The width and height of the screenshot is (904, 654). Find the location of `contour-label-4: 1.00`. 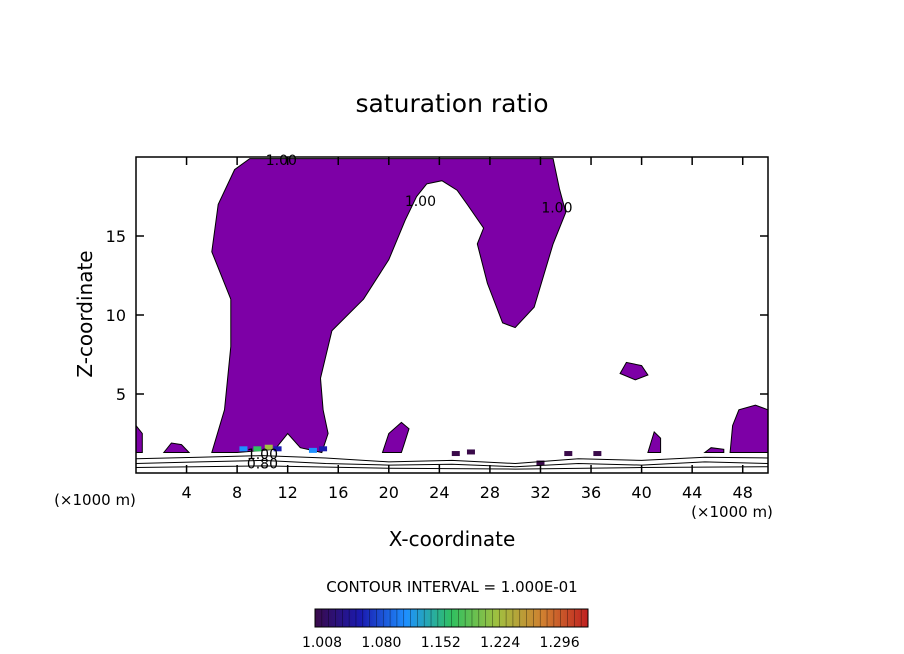

contour-label-4: 1.00 is located at coordinates (262, 455).